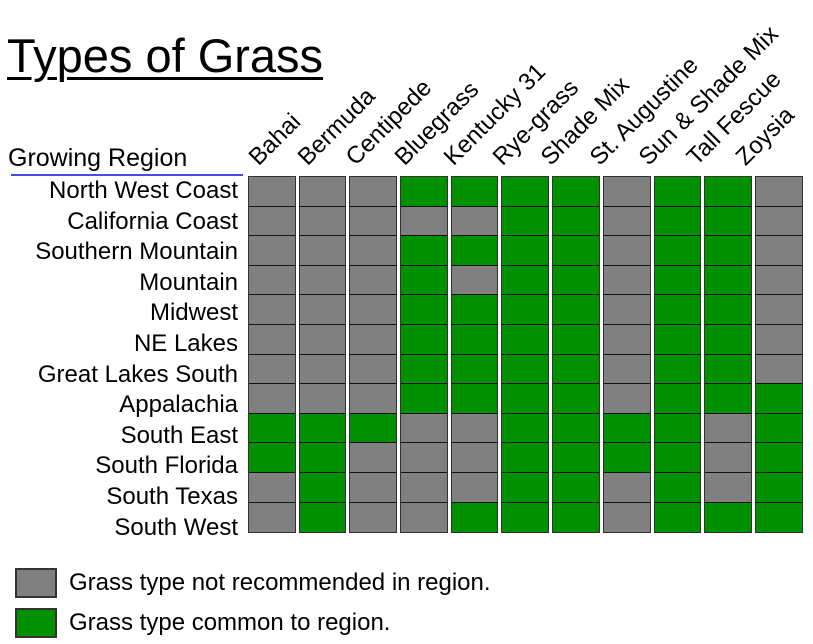  I want to click on row-header-label: Growing Region, so click(98, 158).